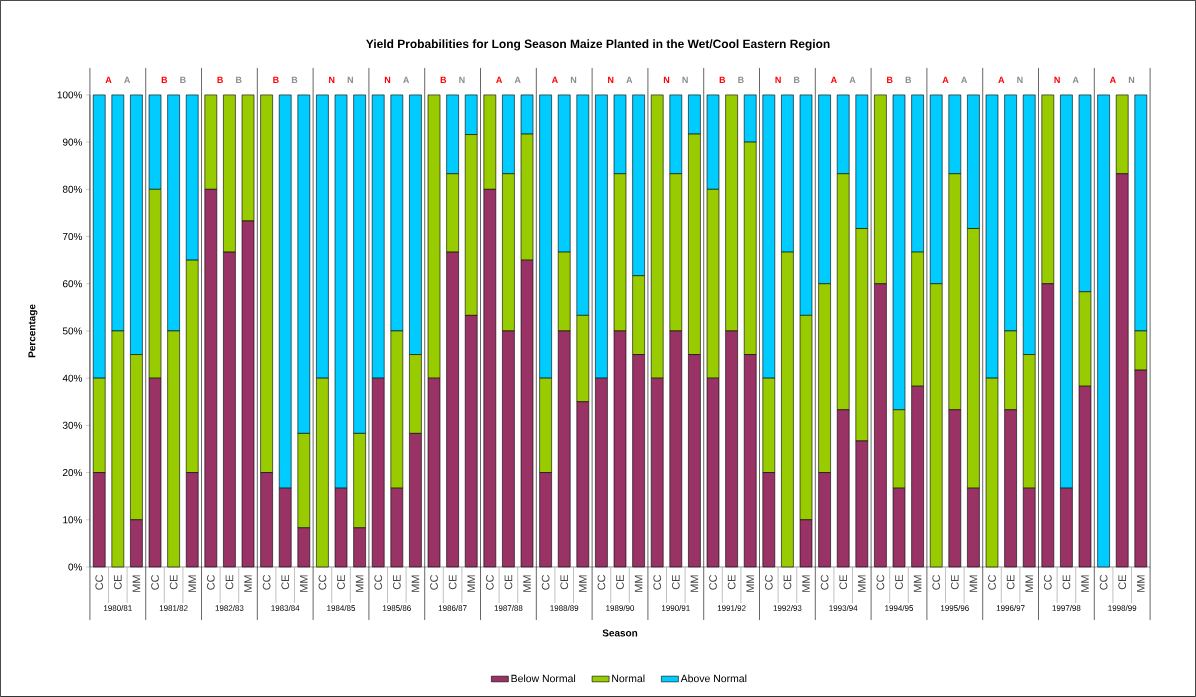  I want to click on y-tick-label: 90%, so click(72, 142).